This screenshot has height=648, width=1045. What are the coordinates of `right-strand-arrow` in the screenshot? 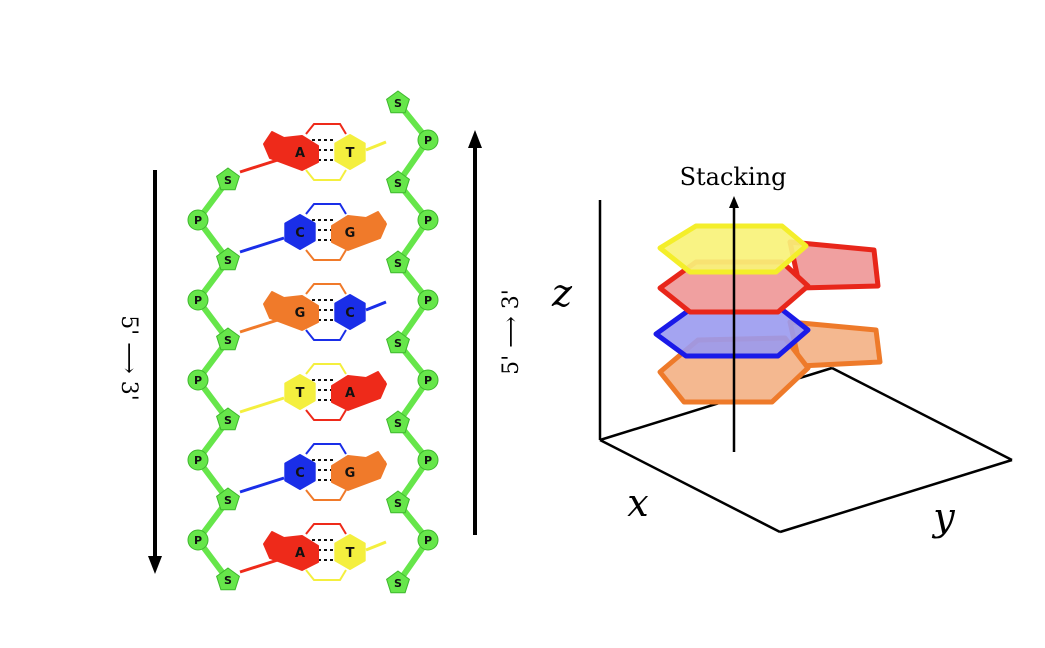 It's located at (475, 332).